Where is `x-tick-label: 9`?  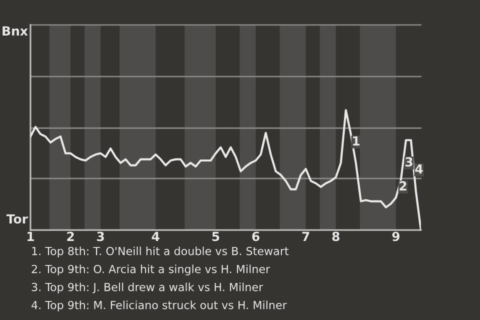
x-tick-label: 9 is located at coordinates (396, 237).